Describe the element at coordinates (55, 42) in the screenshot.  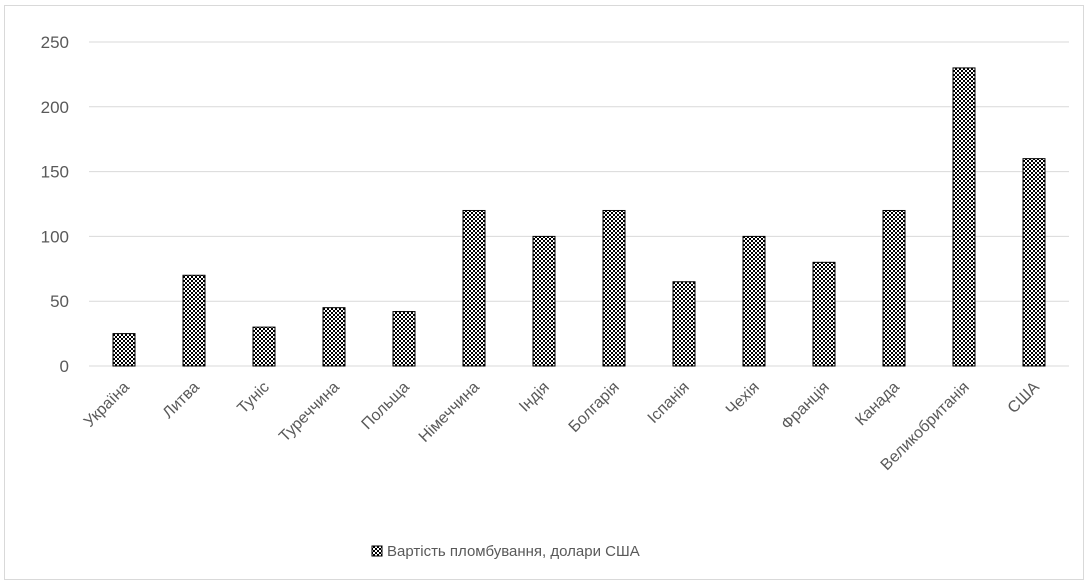
I see `y-tick-label: 250` at that location.